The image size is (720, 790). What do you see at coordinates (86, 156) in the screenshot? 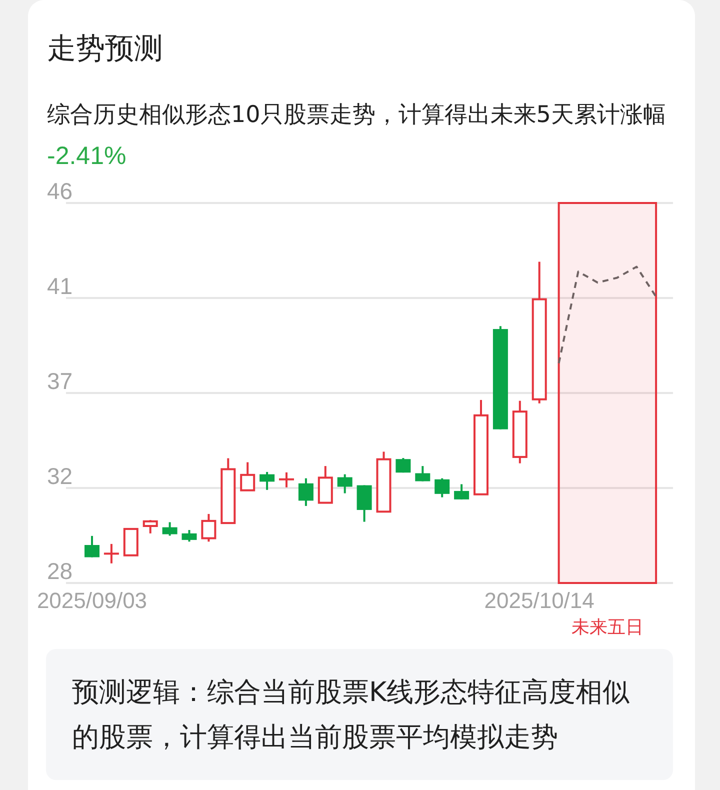
I see `text: -2.41%` at bounding box center [86, 156].